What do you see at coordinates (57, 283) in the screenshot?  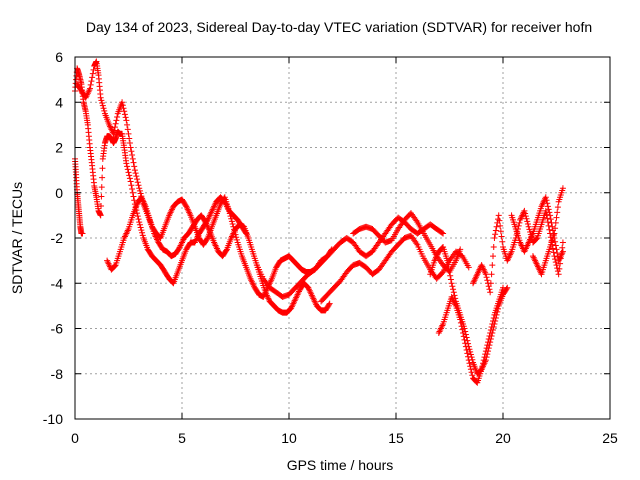 I see `y-tick-label: -4` at bounding box center [57, 283].